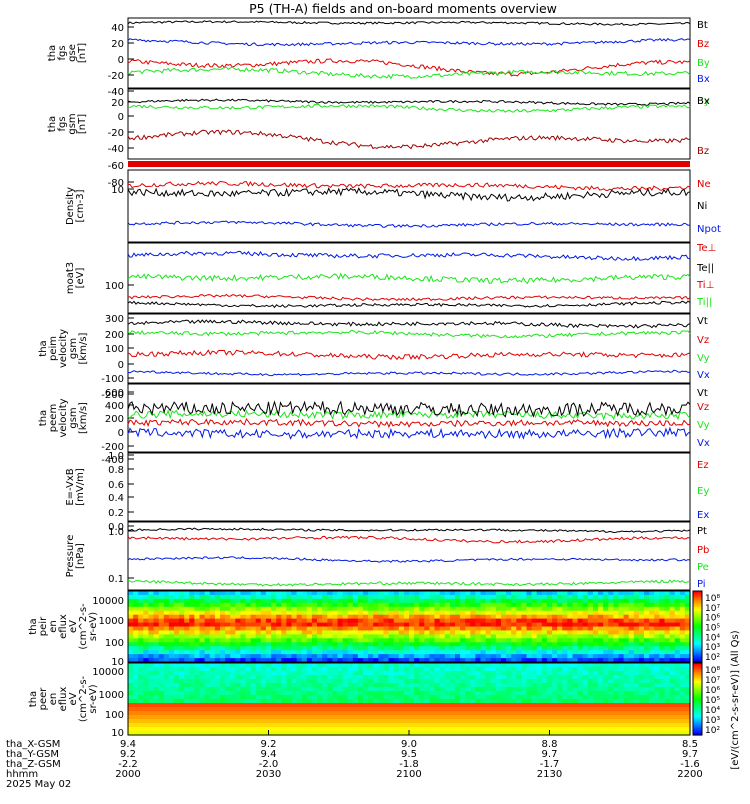  What do you see at coordinates (121, 117) in the screenshot?
I see `panel-1-ytick: 0` at bounding box center [121, 117].